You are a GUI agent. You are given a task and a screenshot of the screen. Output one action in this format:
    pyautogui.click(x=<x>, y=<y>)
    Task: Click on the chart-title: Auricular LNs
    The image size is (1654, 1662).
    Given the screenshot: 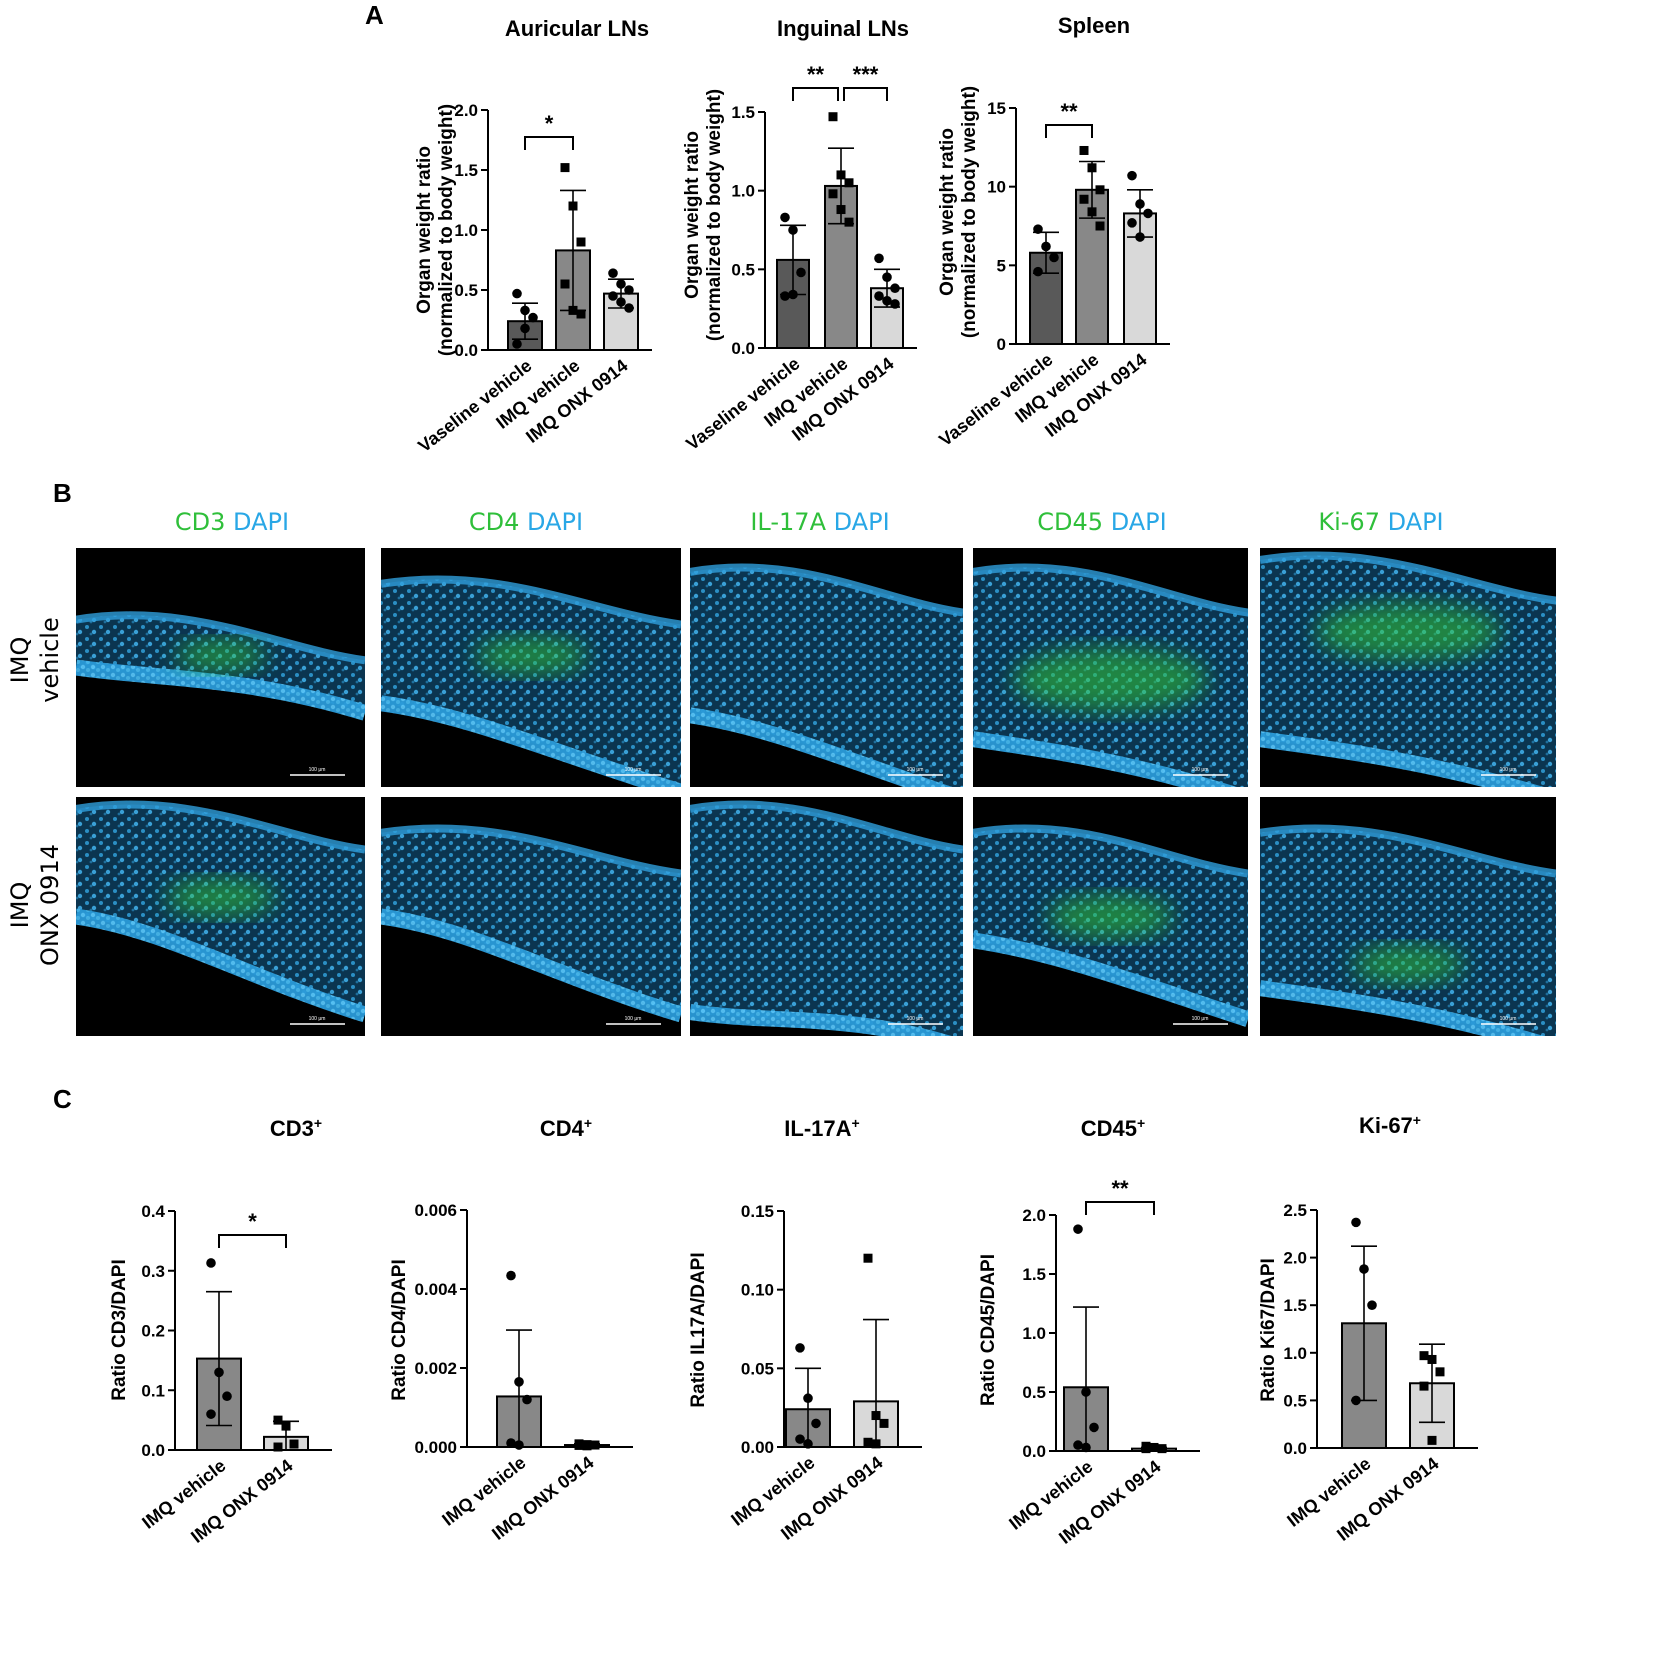 What is the action you would take?
    pyautogui.click(x=577, y=28)
    